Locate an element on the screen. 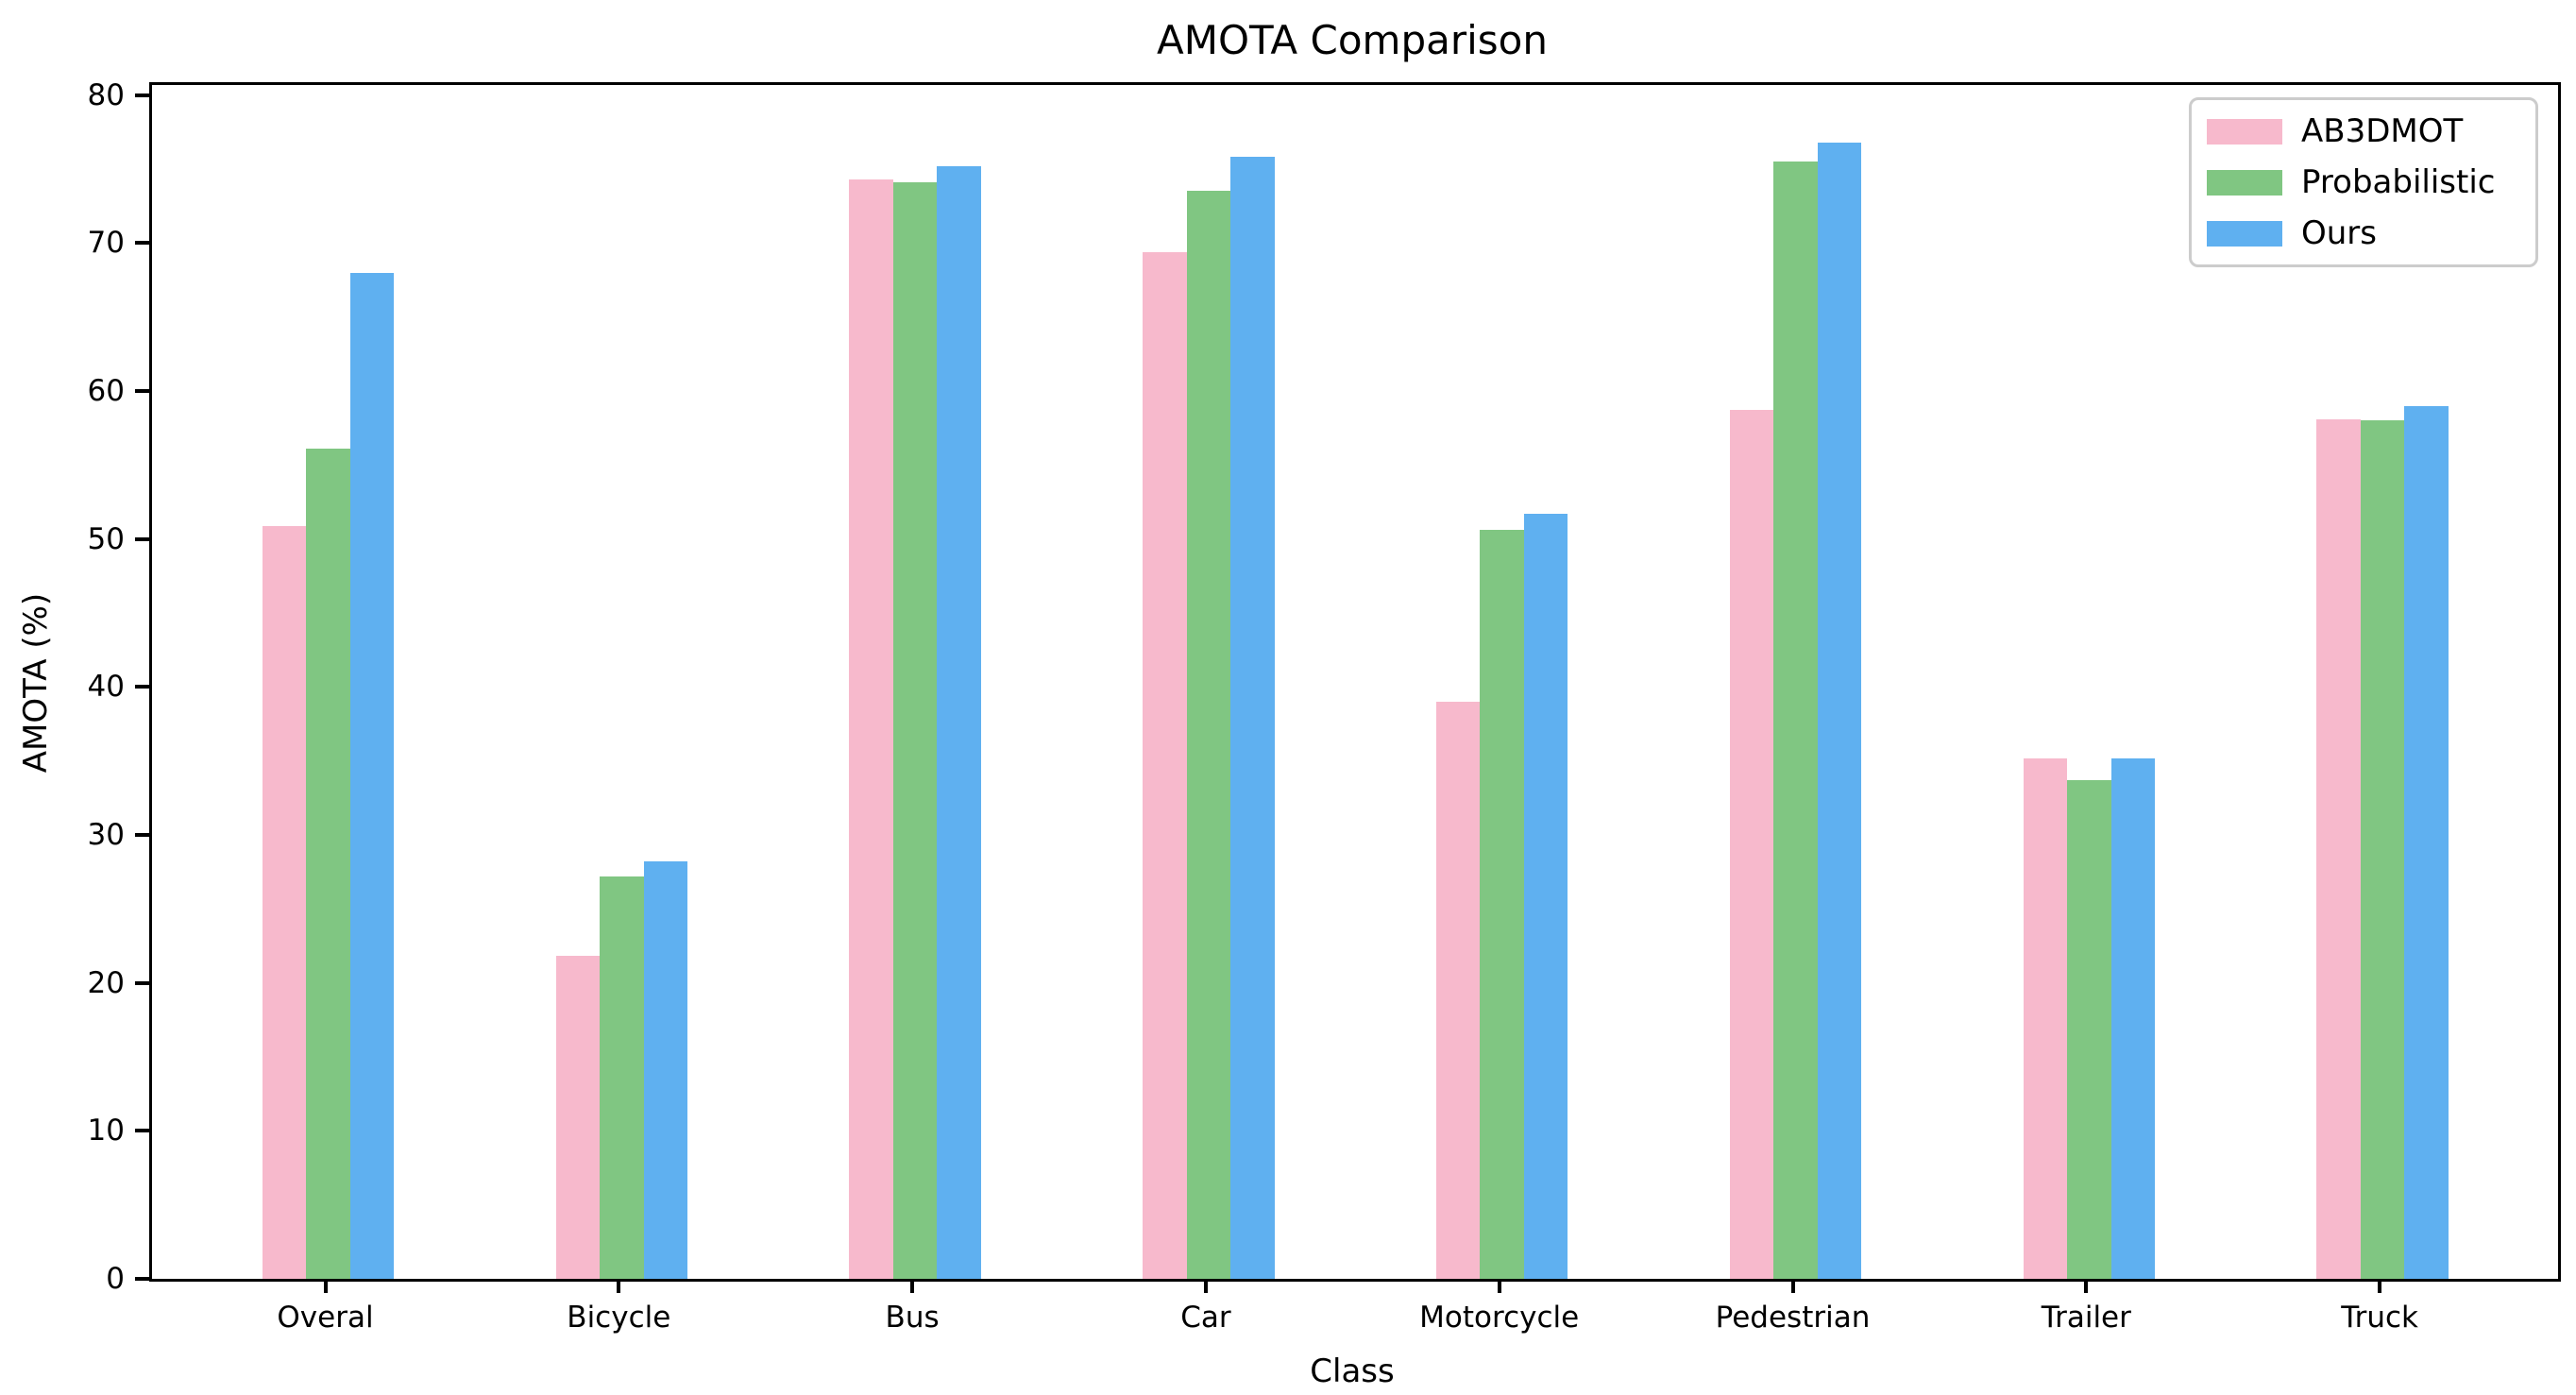 The width and height of the screenshot is (2576, 1395). bar-probabilistic-trailer is located at coordinates (2089, 1029).